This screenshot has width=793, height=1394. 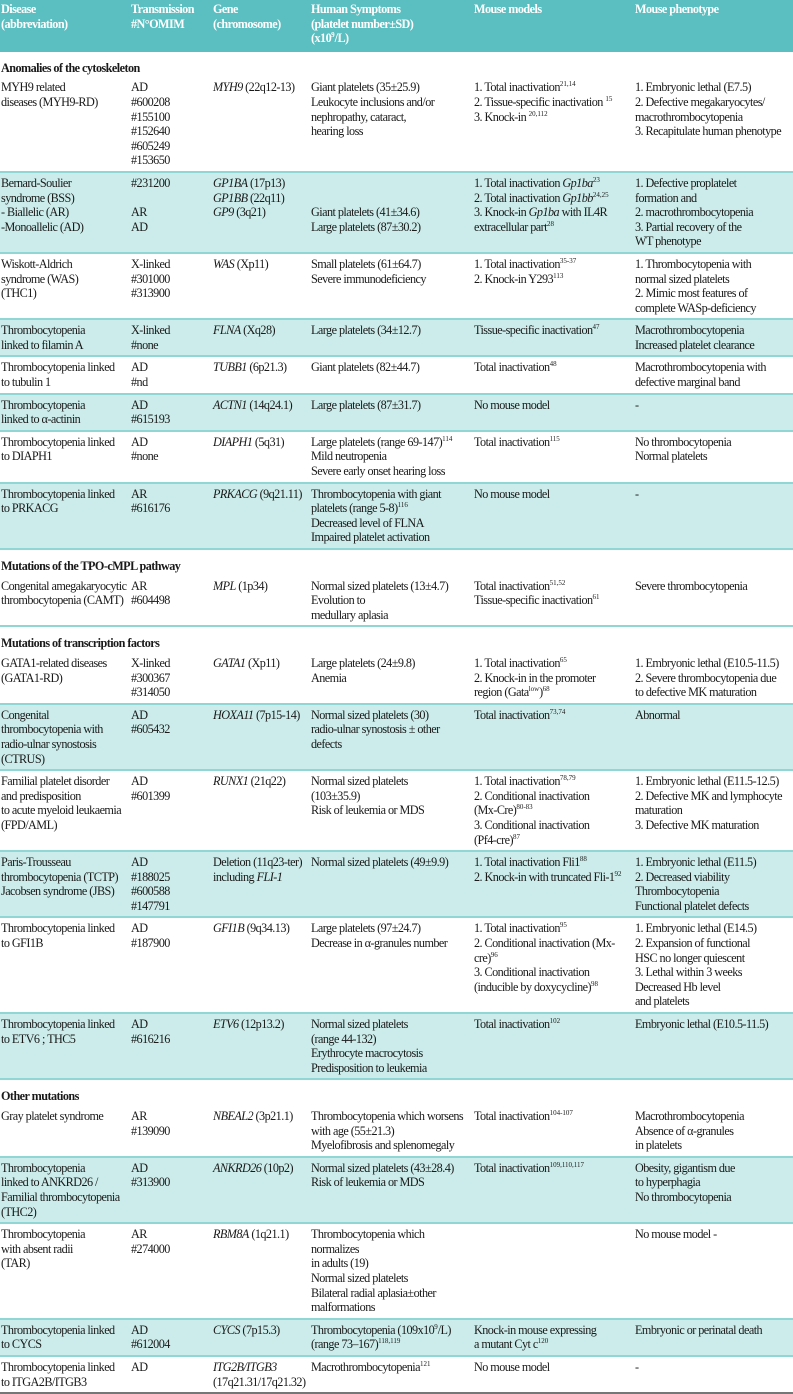 What do you see at coordinates (383, 1145) in the screenshot?
I see `cell-line: Myelofibrosis and splenomegaly` at bounding box center [383, 1145].